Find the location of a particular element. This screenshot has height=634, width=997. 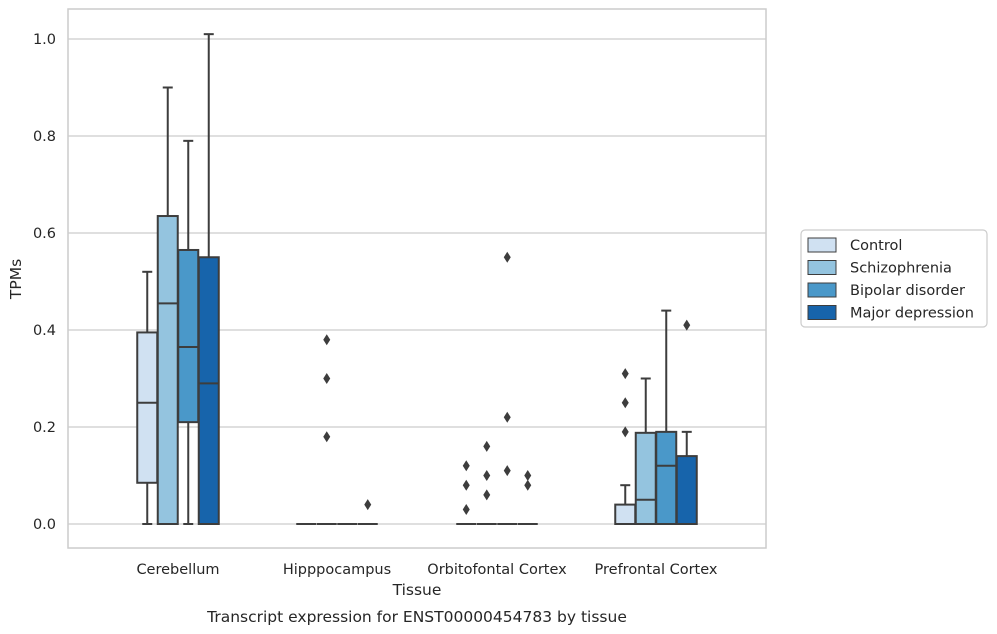

y-tick-label: 0.8 is located at coordinates (44, 137).